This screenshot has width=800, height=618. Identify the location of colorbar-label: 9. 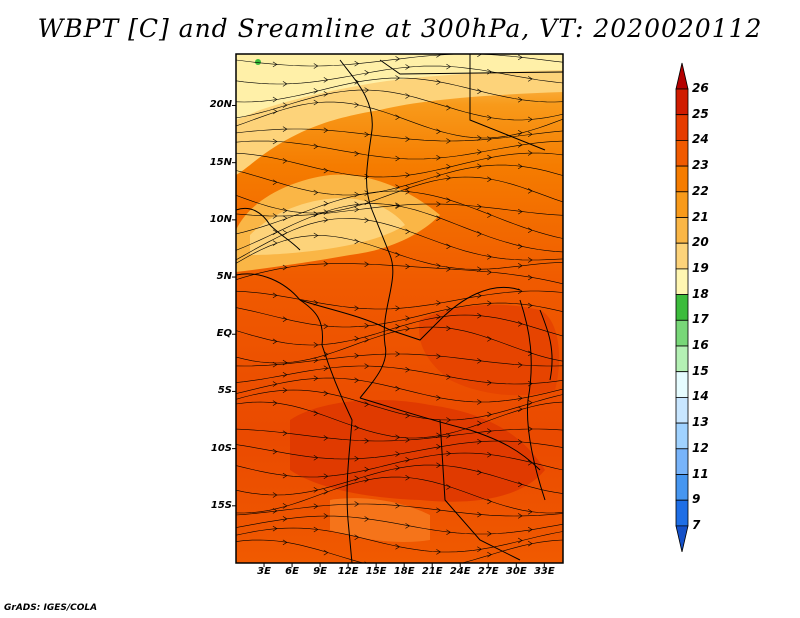
(696, 499).